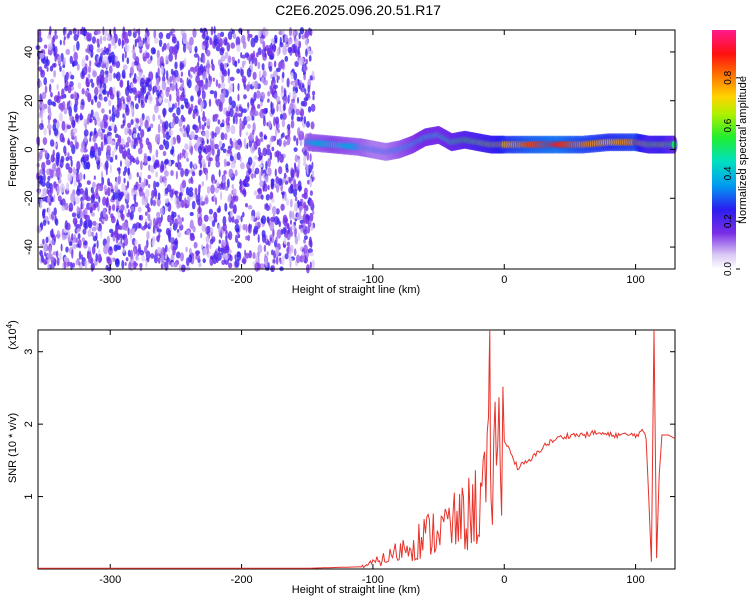 Image resolution: width=750 pixels, height=600 pixels. Describe the element at coordinates (242, 580) in the screenshot. I see `snr-xtick-label: -200` at that location.